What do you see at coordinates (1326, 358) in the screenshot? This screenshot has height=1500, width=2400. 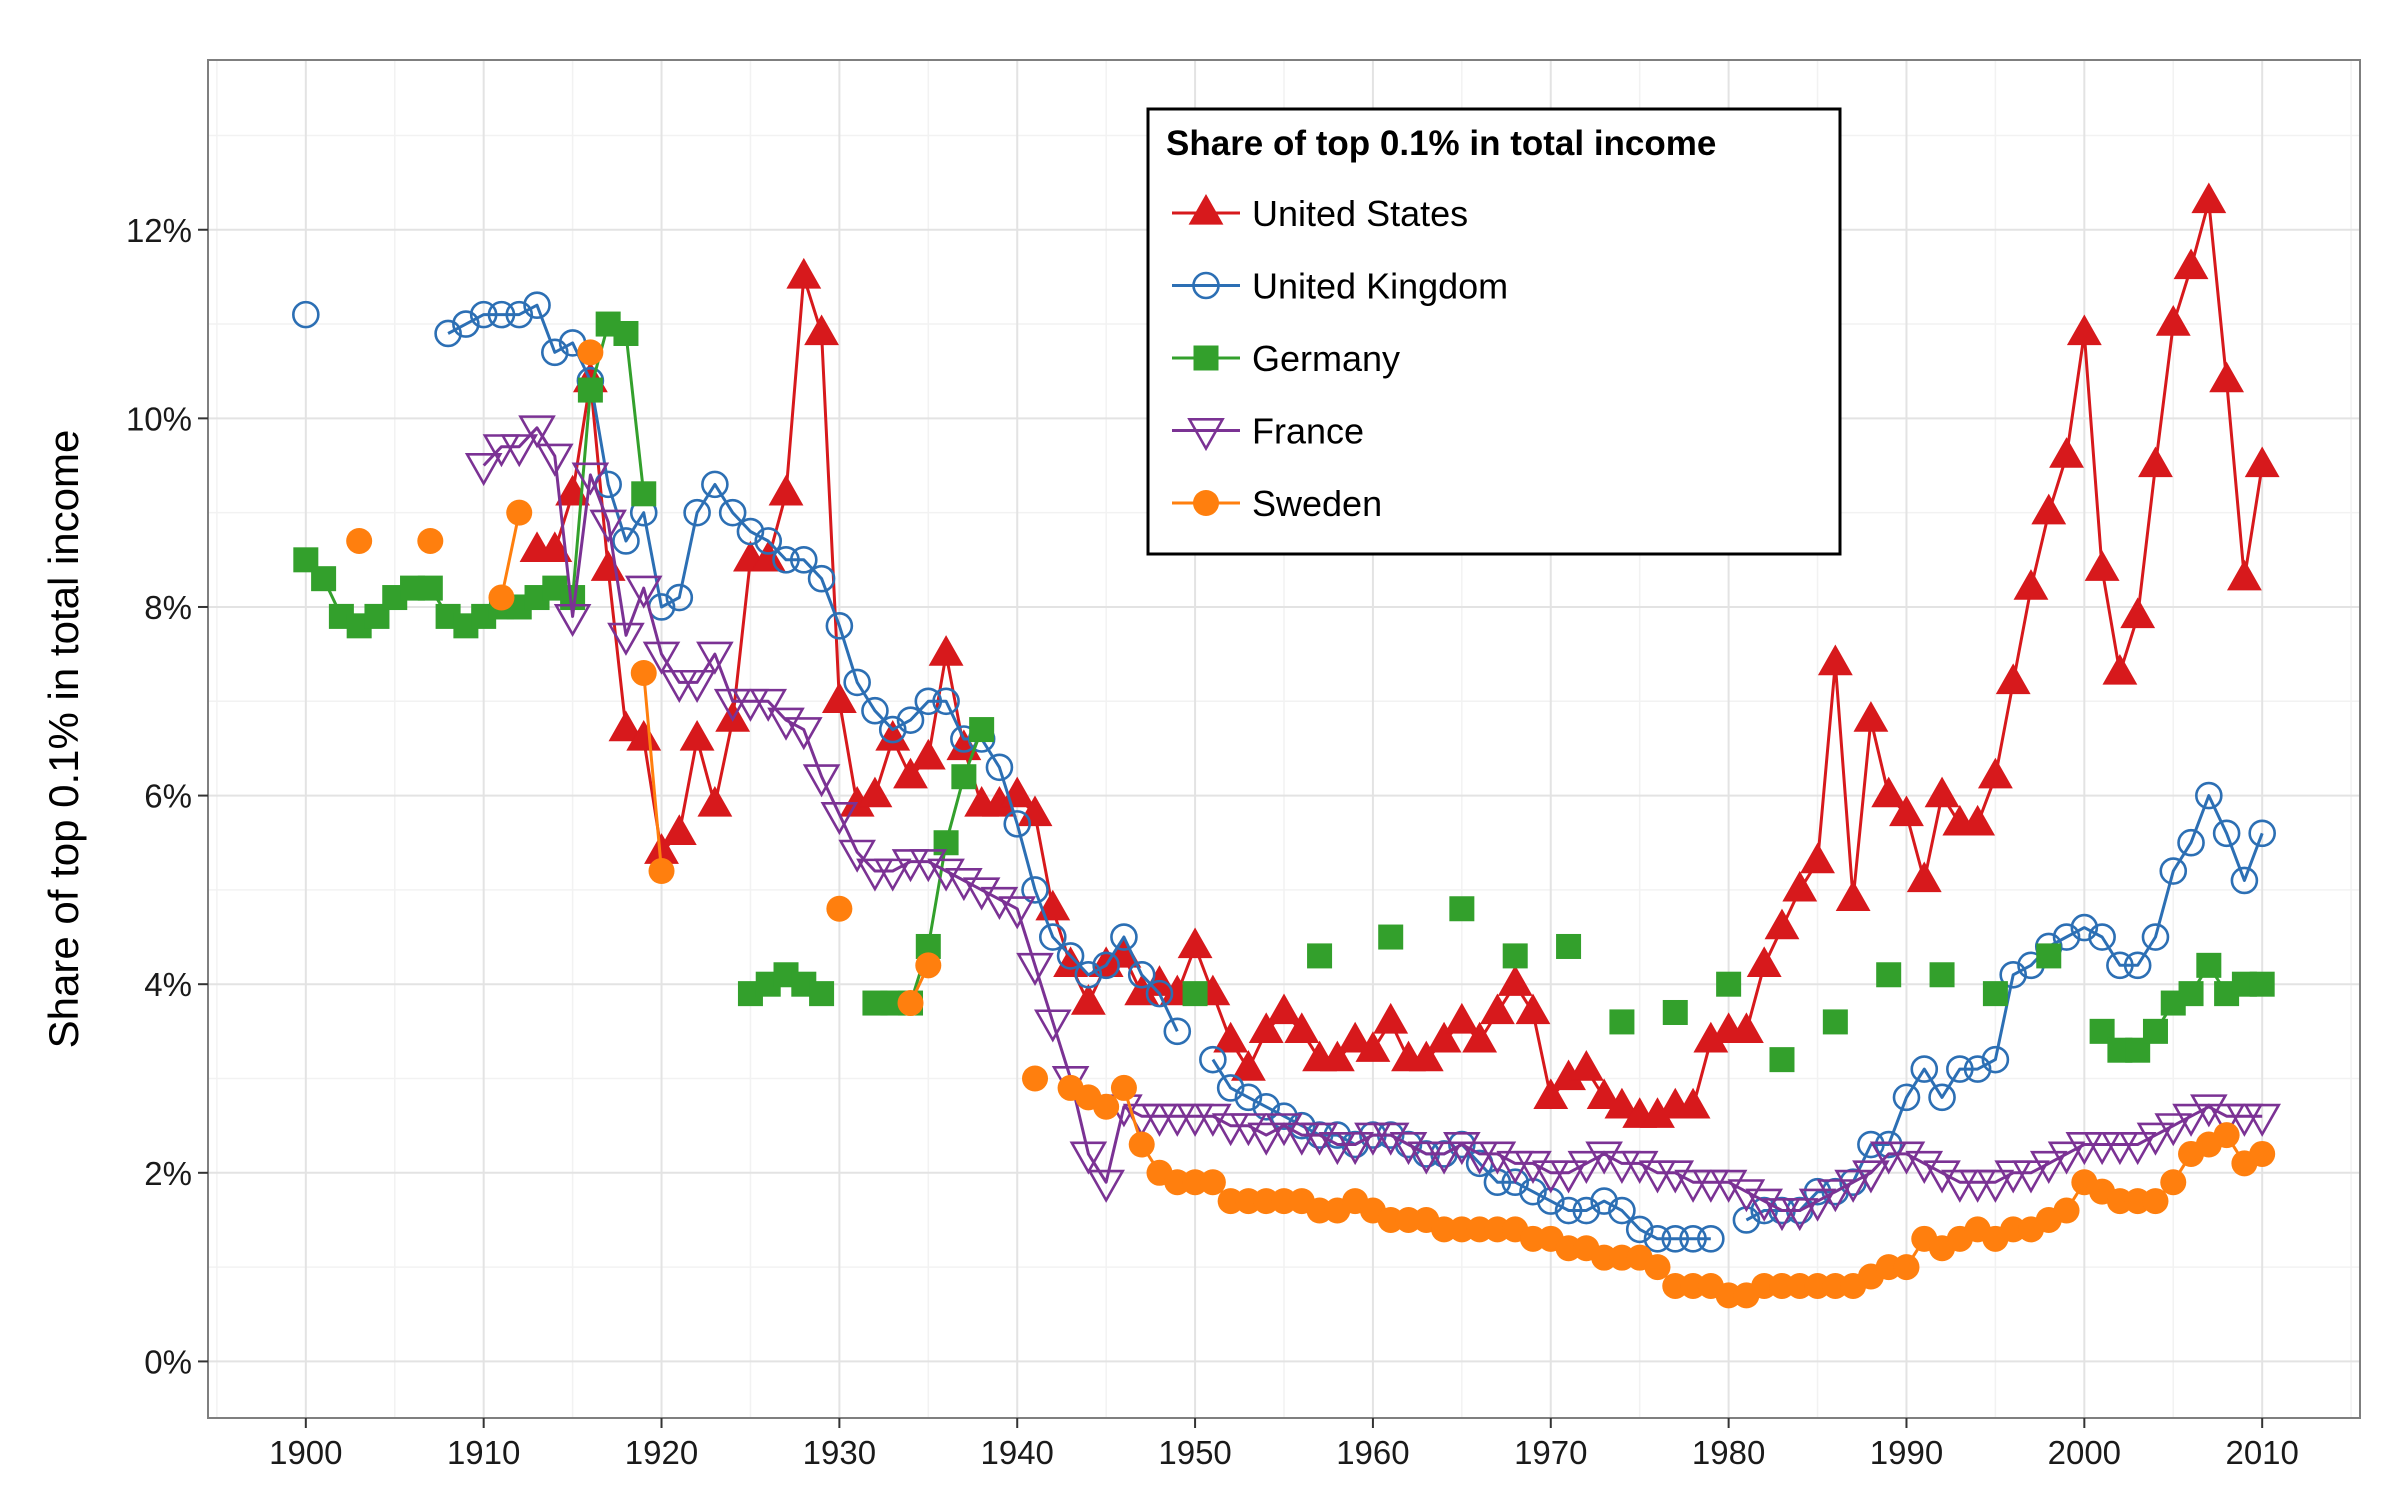 I see `legend-label-germany: Germany` at bounding box center [1326, 358].